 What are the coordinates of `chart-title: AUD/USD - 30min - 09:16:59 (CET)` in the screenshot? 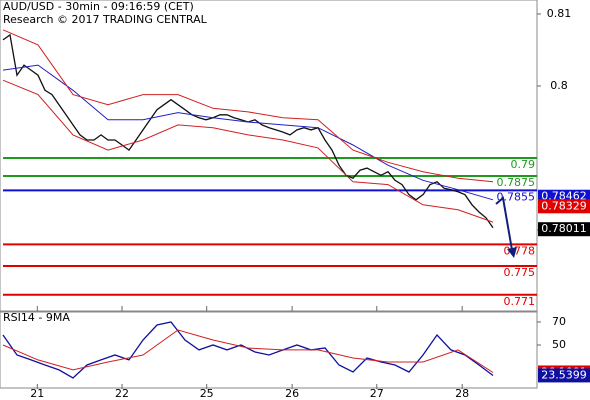 It's located at (98, 6).